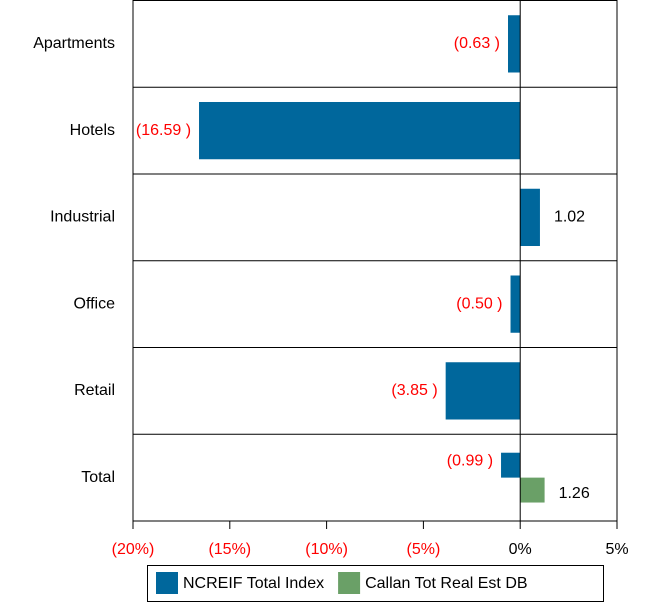 Image resolution: width=646 pixels, height=602 pixels. Describe the element at coordinates (574, 493) in the screenshot. I see `value-label: 1.26` at that location.